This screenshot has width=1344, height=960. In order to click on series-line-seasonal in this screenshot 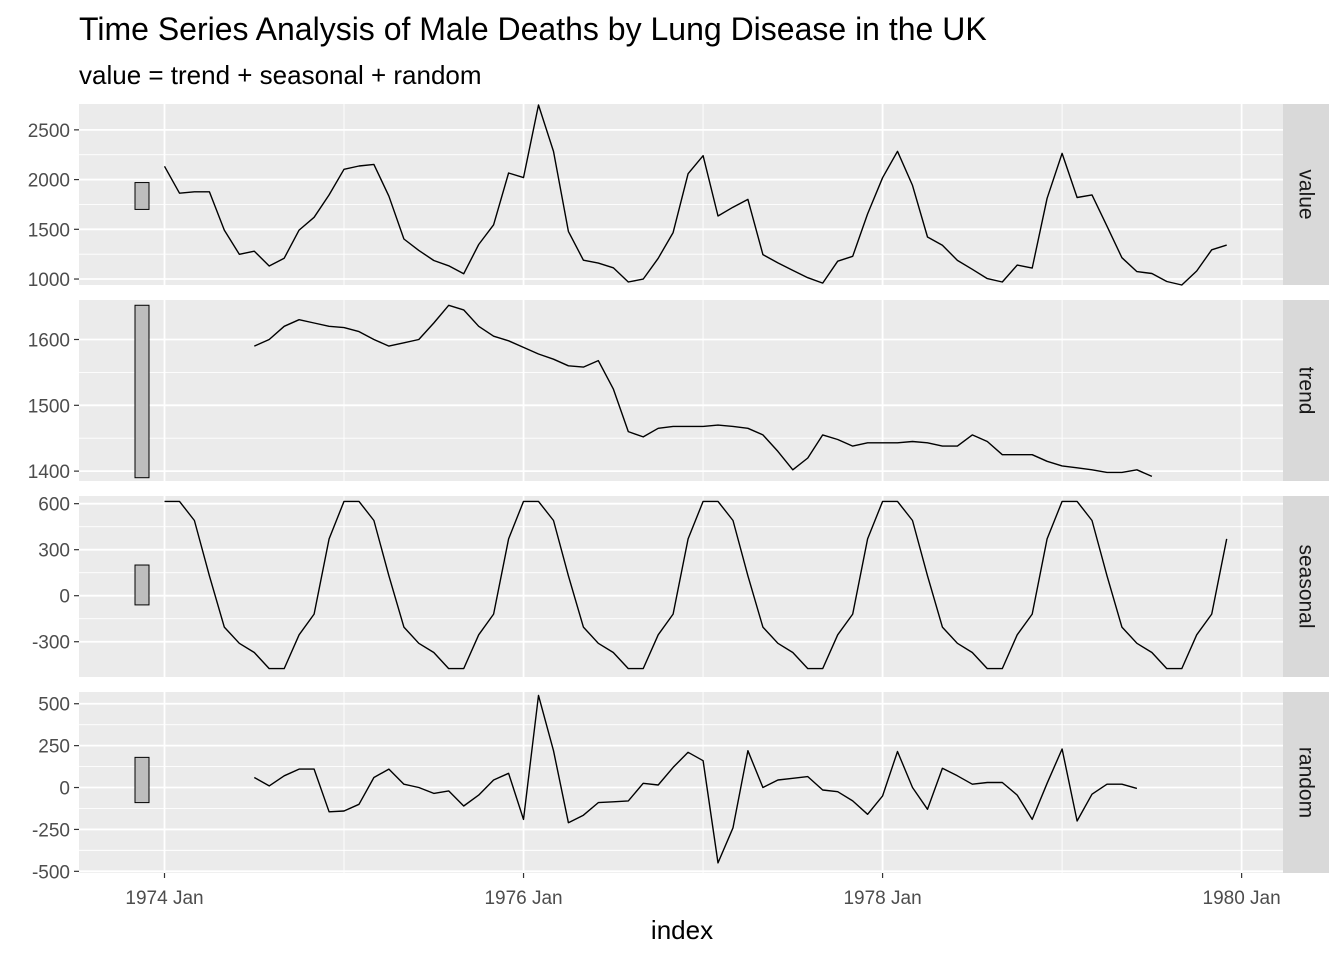, I will do `click(696, 585)`.